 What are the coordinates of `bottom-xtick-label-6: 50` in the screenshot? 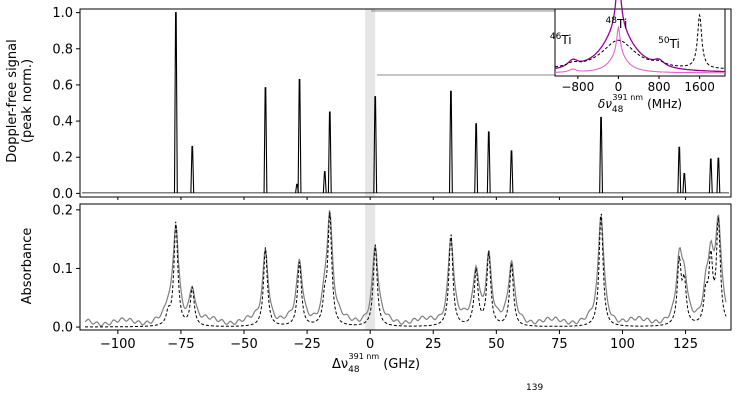 It's located at (496, 344).